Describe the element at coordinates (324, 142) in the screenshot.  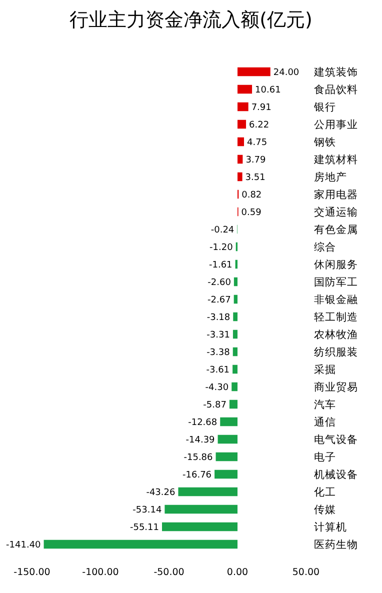
I see `y-tick-label: 钢铁` at that location.